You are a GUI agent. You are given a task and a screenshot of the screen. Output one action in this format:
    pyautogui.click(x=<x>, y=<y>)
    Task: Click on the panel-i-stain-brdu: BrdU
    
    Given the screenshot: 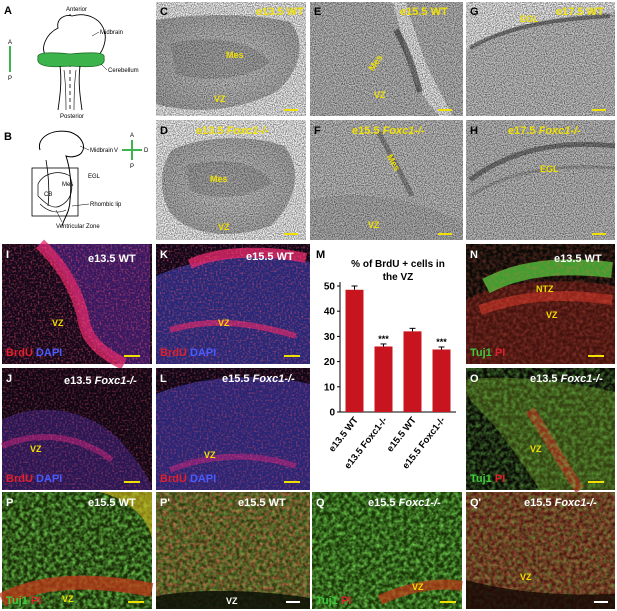 What is the action you would take?
    pyautogui.click(x=19, y=353)
    